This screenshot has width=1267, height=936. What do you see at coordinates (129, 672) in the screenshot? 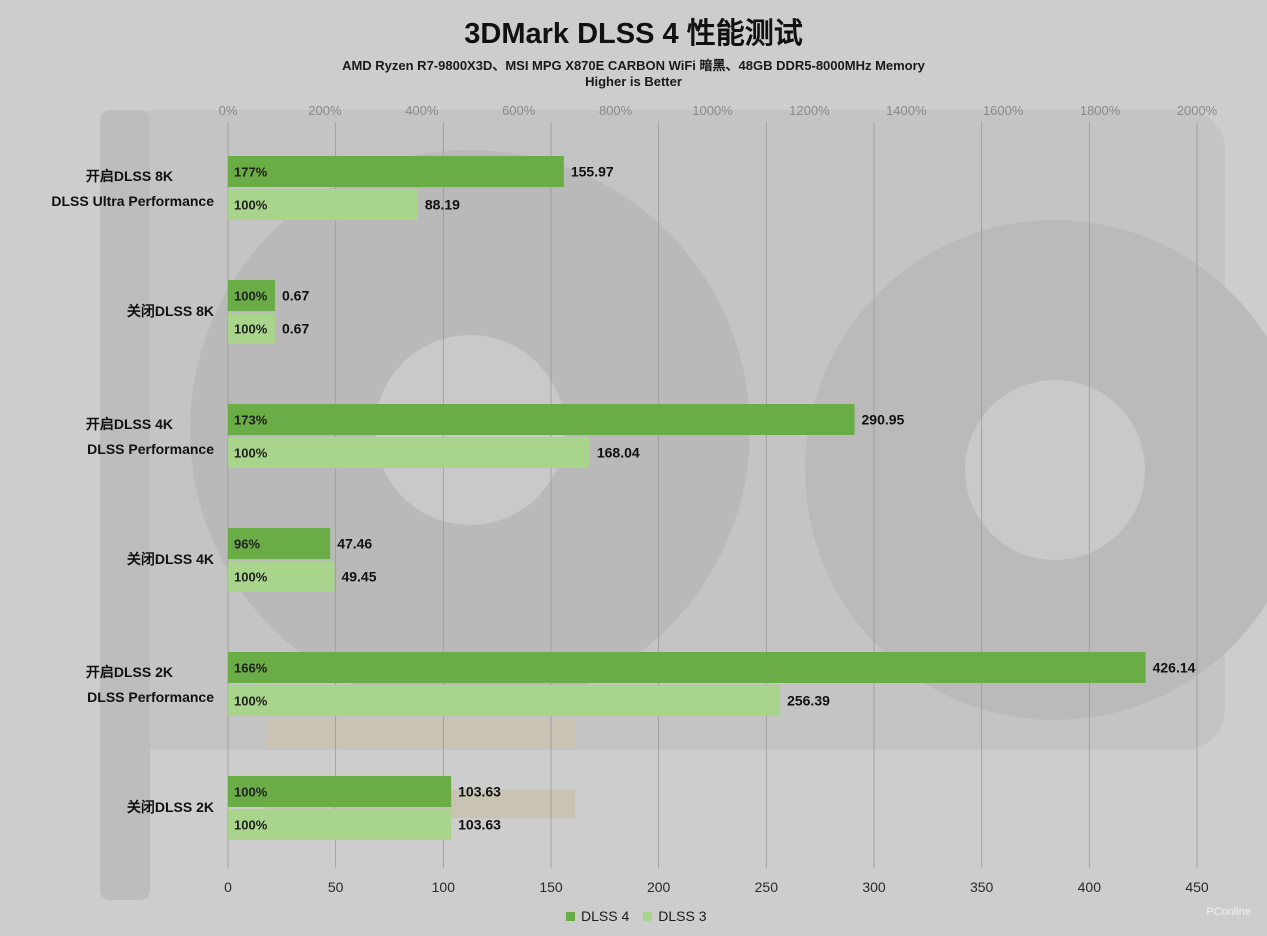
I see `category-label: 开启DLSS 2K` at bounding box center [129, 672].